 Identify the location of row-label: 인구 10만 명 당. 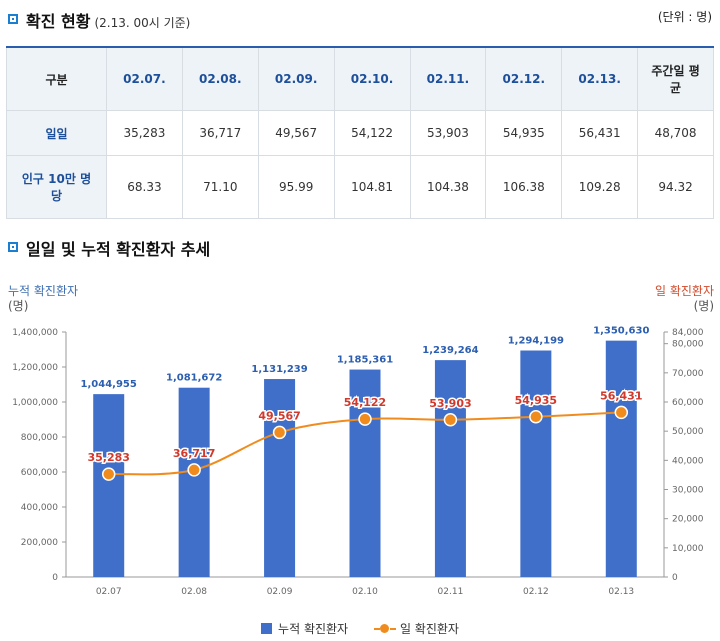
(56, 187).